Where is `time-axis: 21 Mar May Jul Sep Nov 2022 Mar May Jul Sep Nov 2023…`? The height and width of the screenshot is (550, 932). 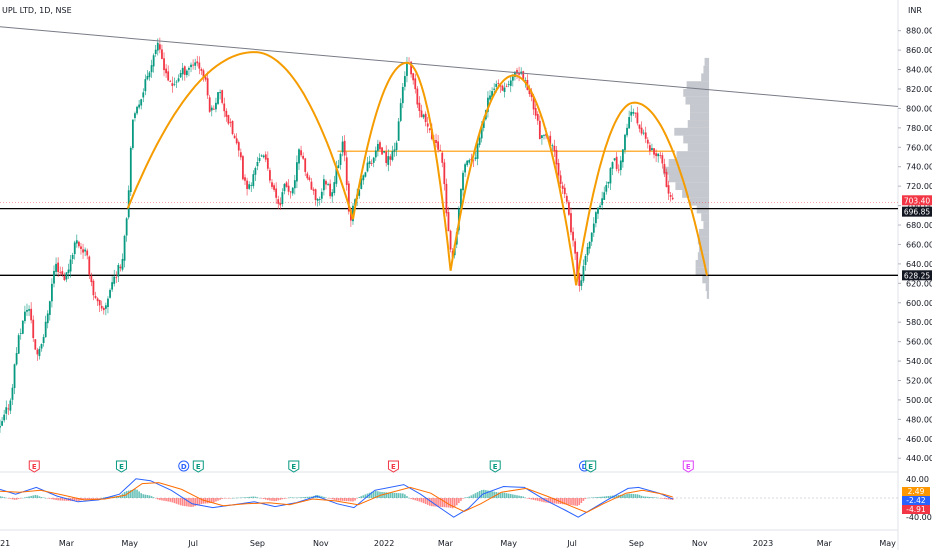
time-axis: 21 Mar May Jul Sep Nov 2022 Mar May Jul Sep Nov 2023… is located at coordinates (448, 543).